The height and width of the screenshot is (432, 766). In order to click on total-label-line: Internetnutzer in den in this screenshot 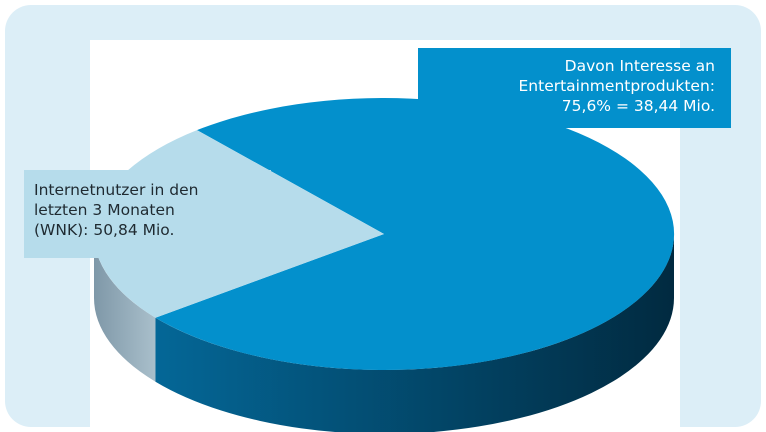, I will do `click(116, 190)`.